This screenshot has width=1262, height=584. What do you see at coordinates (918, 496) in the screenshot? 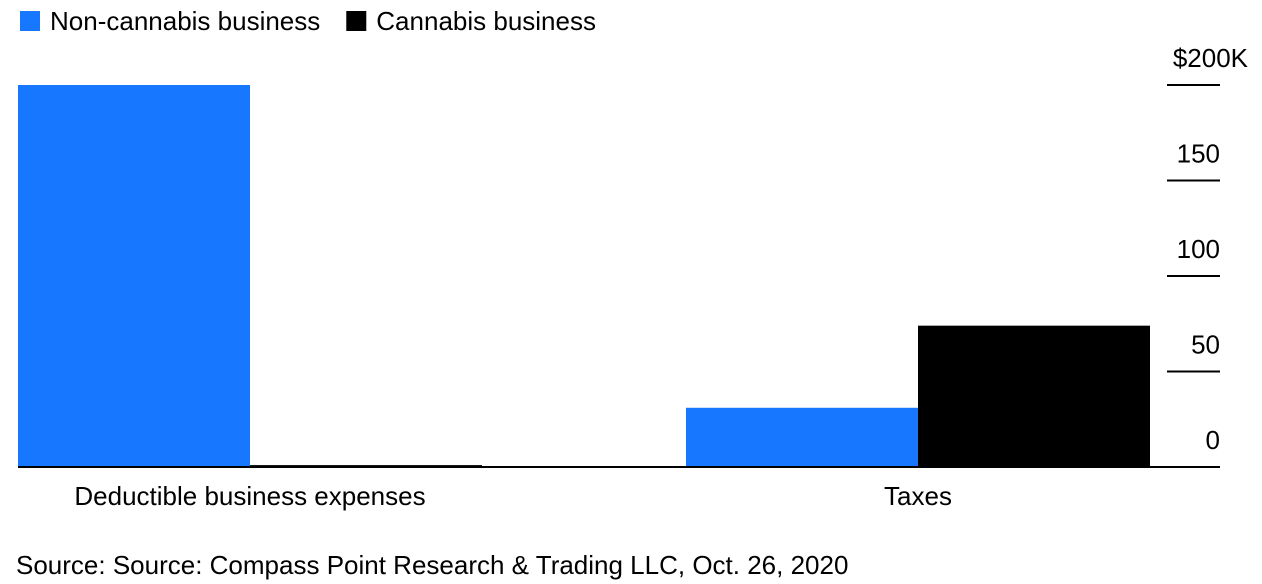
I see `x-tick-label: Taxes` at bounding box center [918, 496].